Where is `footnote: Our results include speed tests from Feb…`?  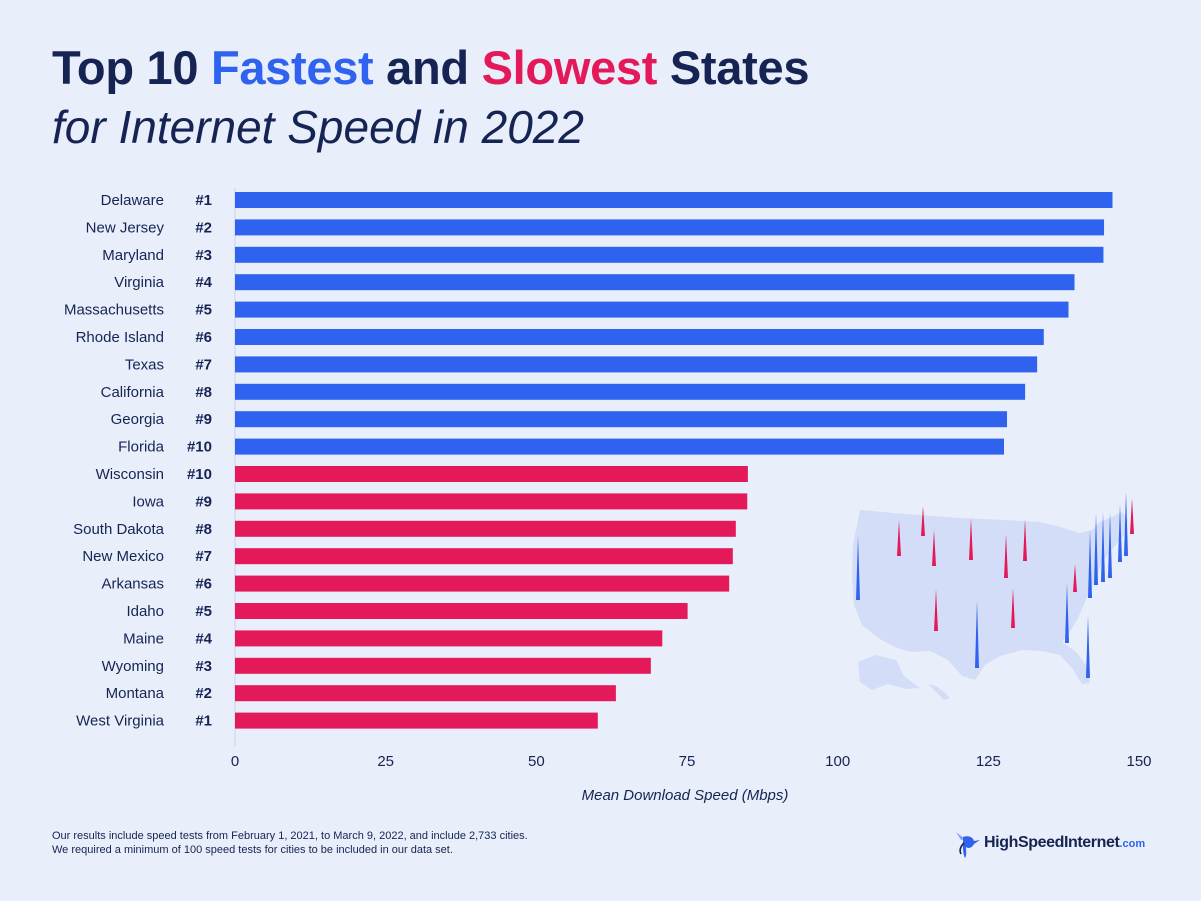
footnote: Our results include speed tests from Feb… is located at coordinates (290, 843).